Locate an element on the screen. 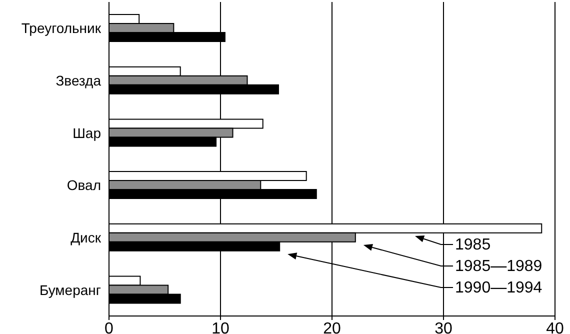  y-tick-label: Звезда is located at coordinates (79, 80).